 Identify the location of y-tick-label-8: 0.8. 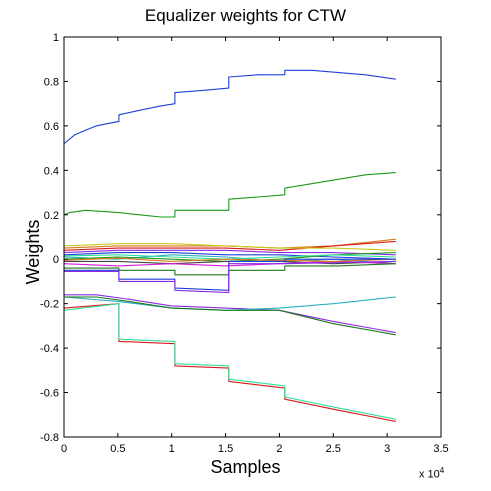
(51, 82).